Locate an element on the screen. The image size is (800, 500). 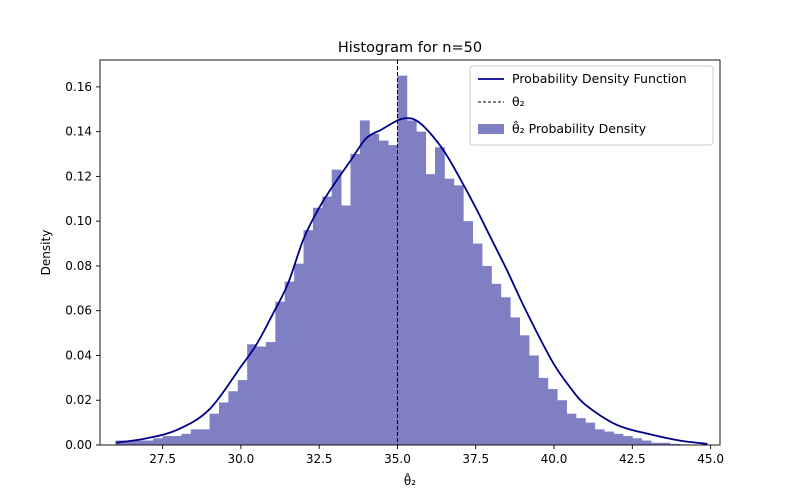
x-tick-label: 30.0 is located at coordinates (241, 459).